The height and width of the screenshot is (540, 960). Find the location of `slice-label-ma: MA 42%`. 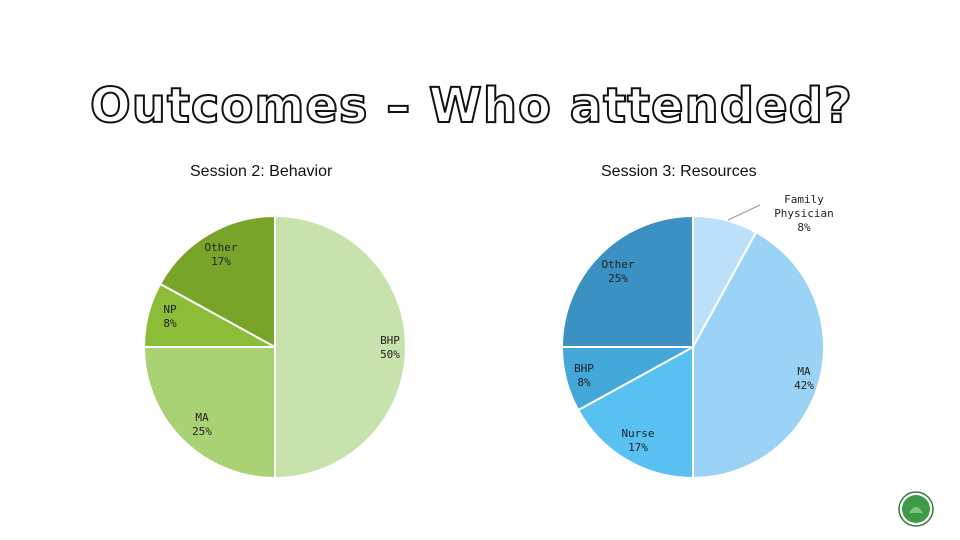

slice-label-ma: MA 42% is located at coordinates (804, 378).